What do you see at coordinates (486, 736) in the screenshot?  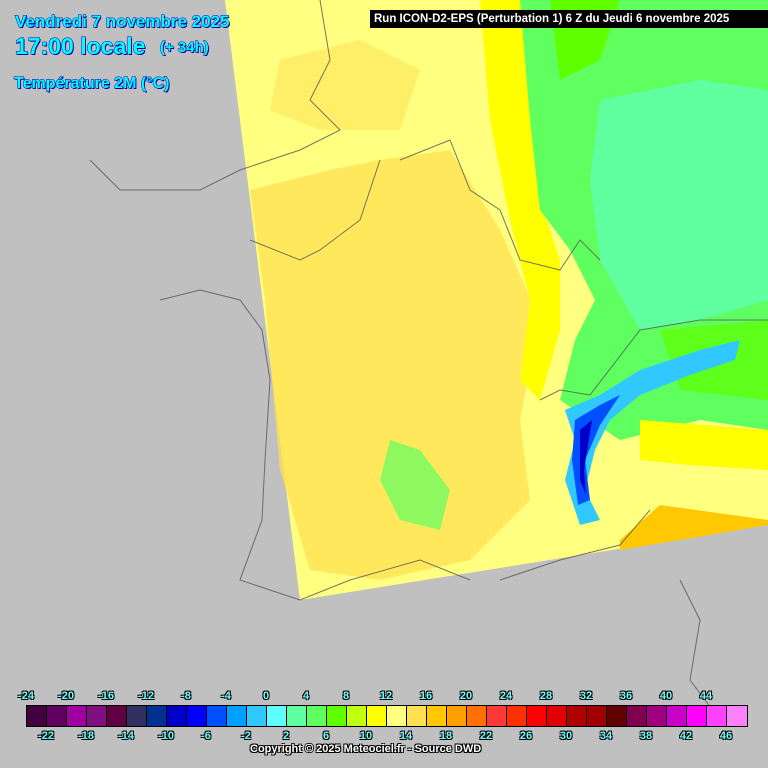 I see `legend-label: 22` at bounding box center [486, 736].